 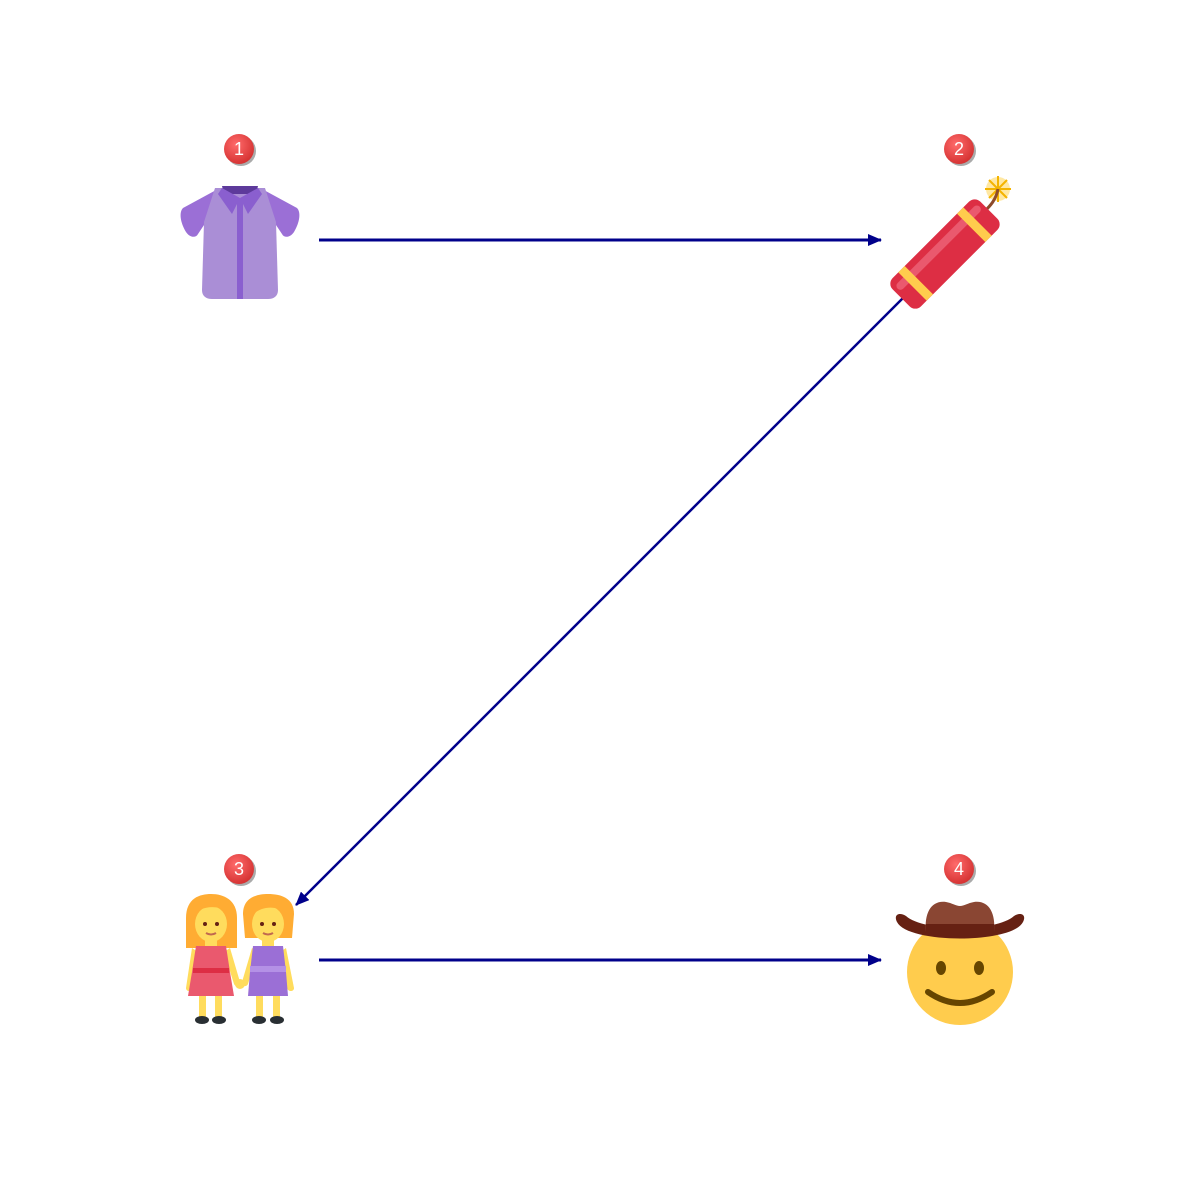 I want to click on node-3: 3, so click(x=240, y=939).